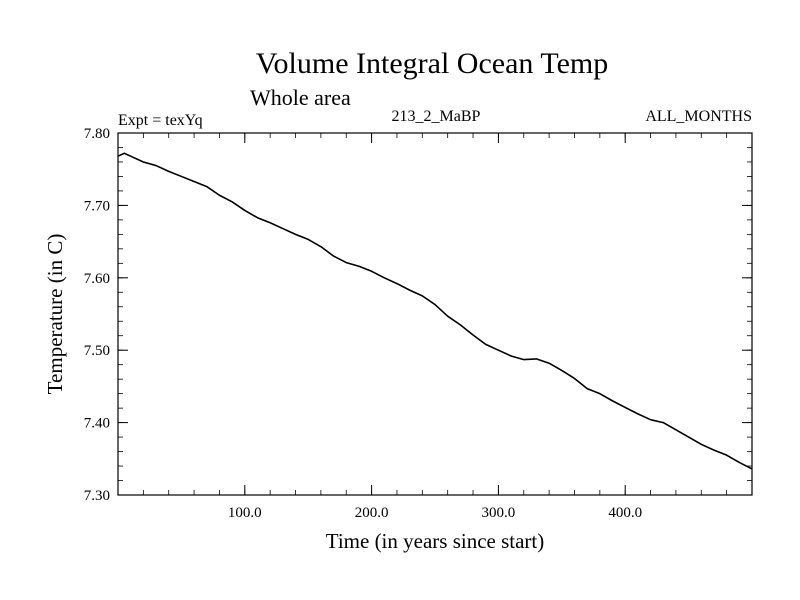  Describe the element at coordinates (160, 120) in the screenshot. I see `experiment-label: Expt = texYq` at that location.